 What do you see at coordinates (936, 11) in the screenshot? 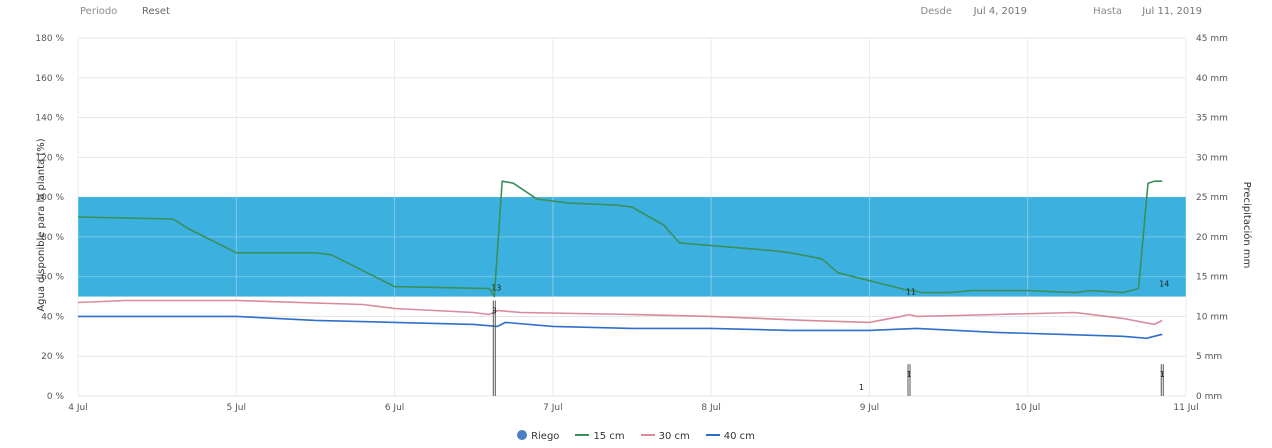
I see `from-label: Desde` at bounding box center [936, 11].